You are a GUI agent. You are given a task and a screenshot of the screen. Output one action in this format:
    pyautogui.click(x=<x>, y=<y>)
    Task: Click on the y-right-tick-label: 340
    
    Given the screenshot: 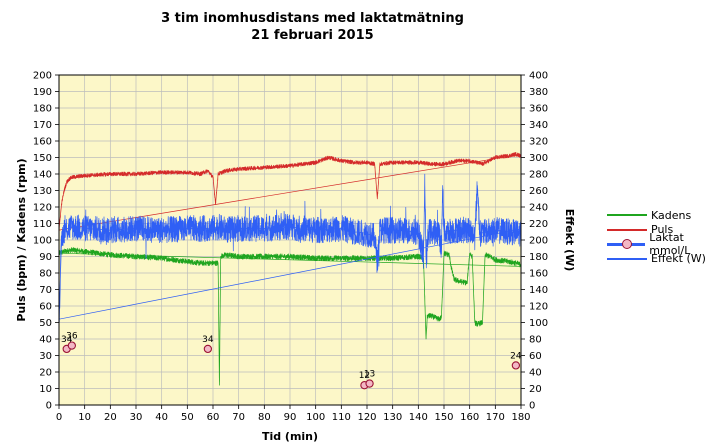 What is the action you would take?
    pyautogui.click(x=538, y=125)
    